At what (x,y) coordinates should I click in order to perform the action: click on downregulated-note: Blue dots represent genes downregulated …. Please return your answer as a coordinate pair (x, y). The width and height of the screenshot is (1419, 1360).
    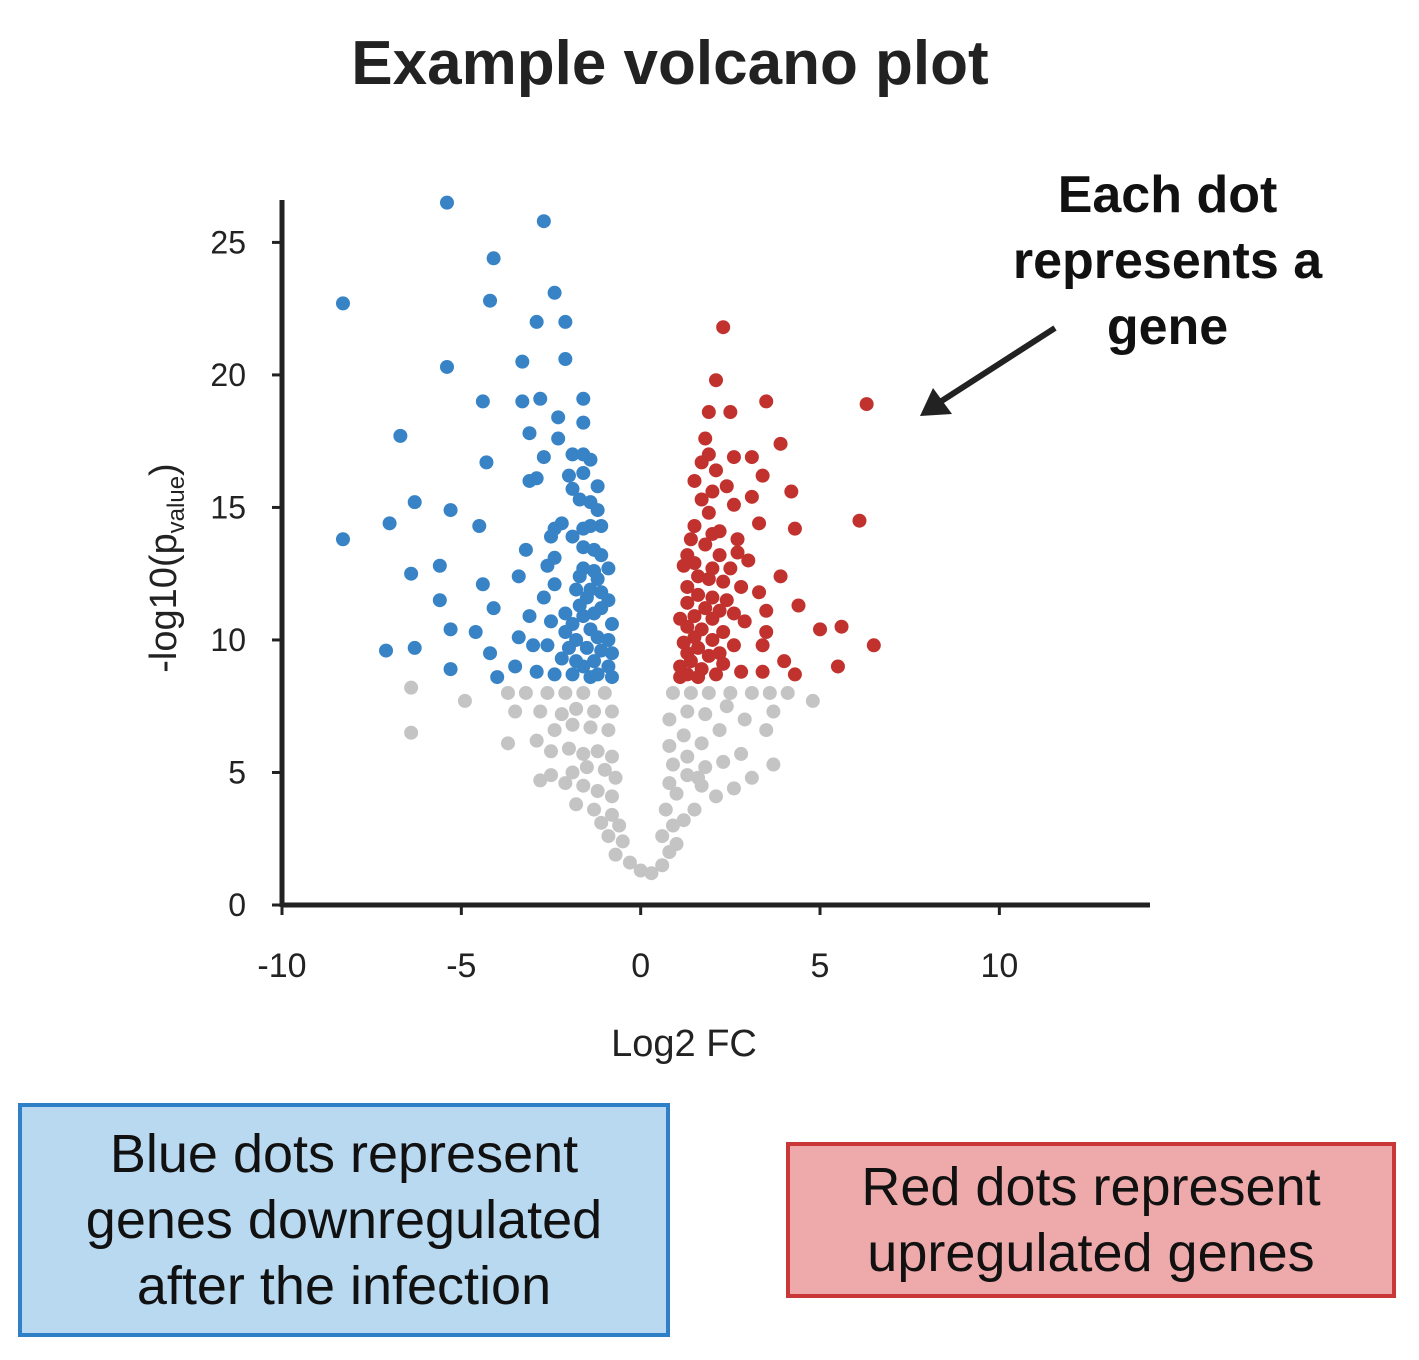
    Looking at the image, I should click on (344, 1220).